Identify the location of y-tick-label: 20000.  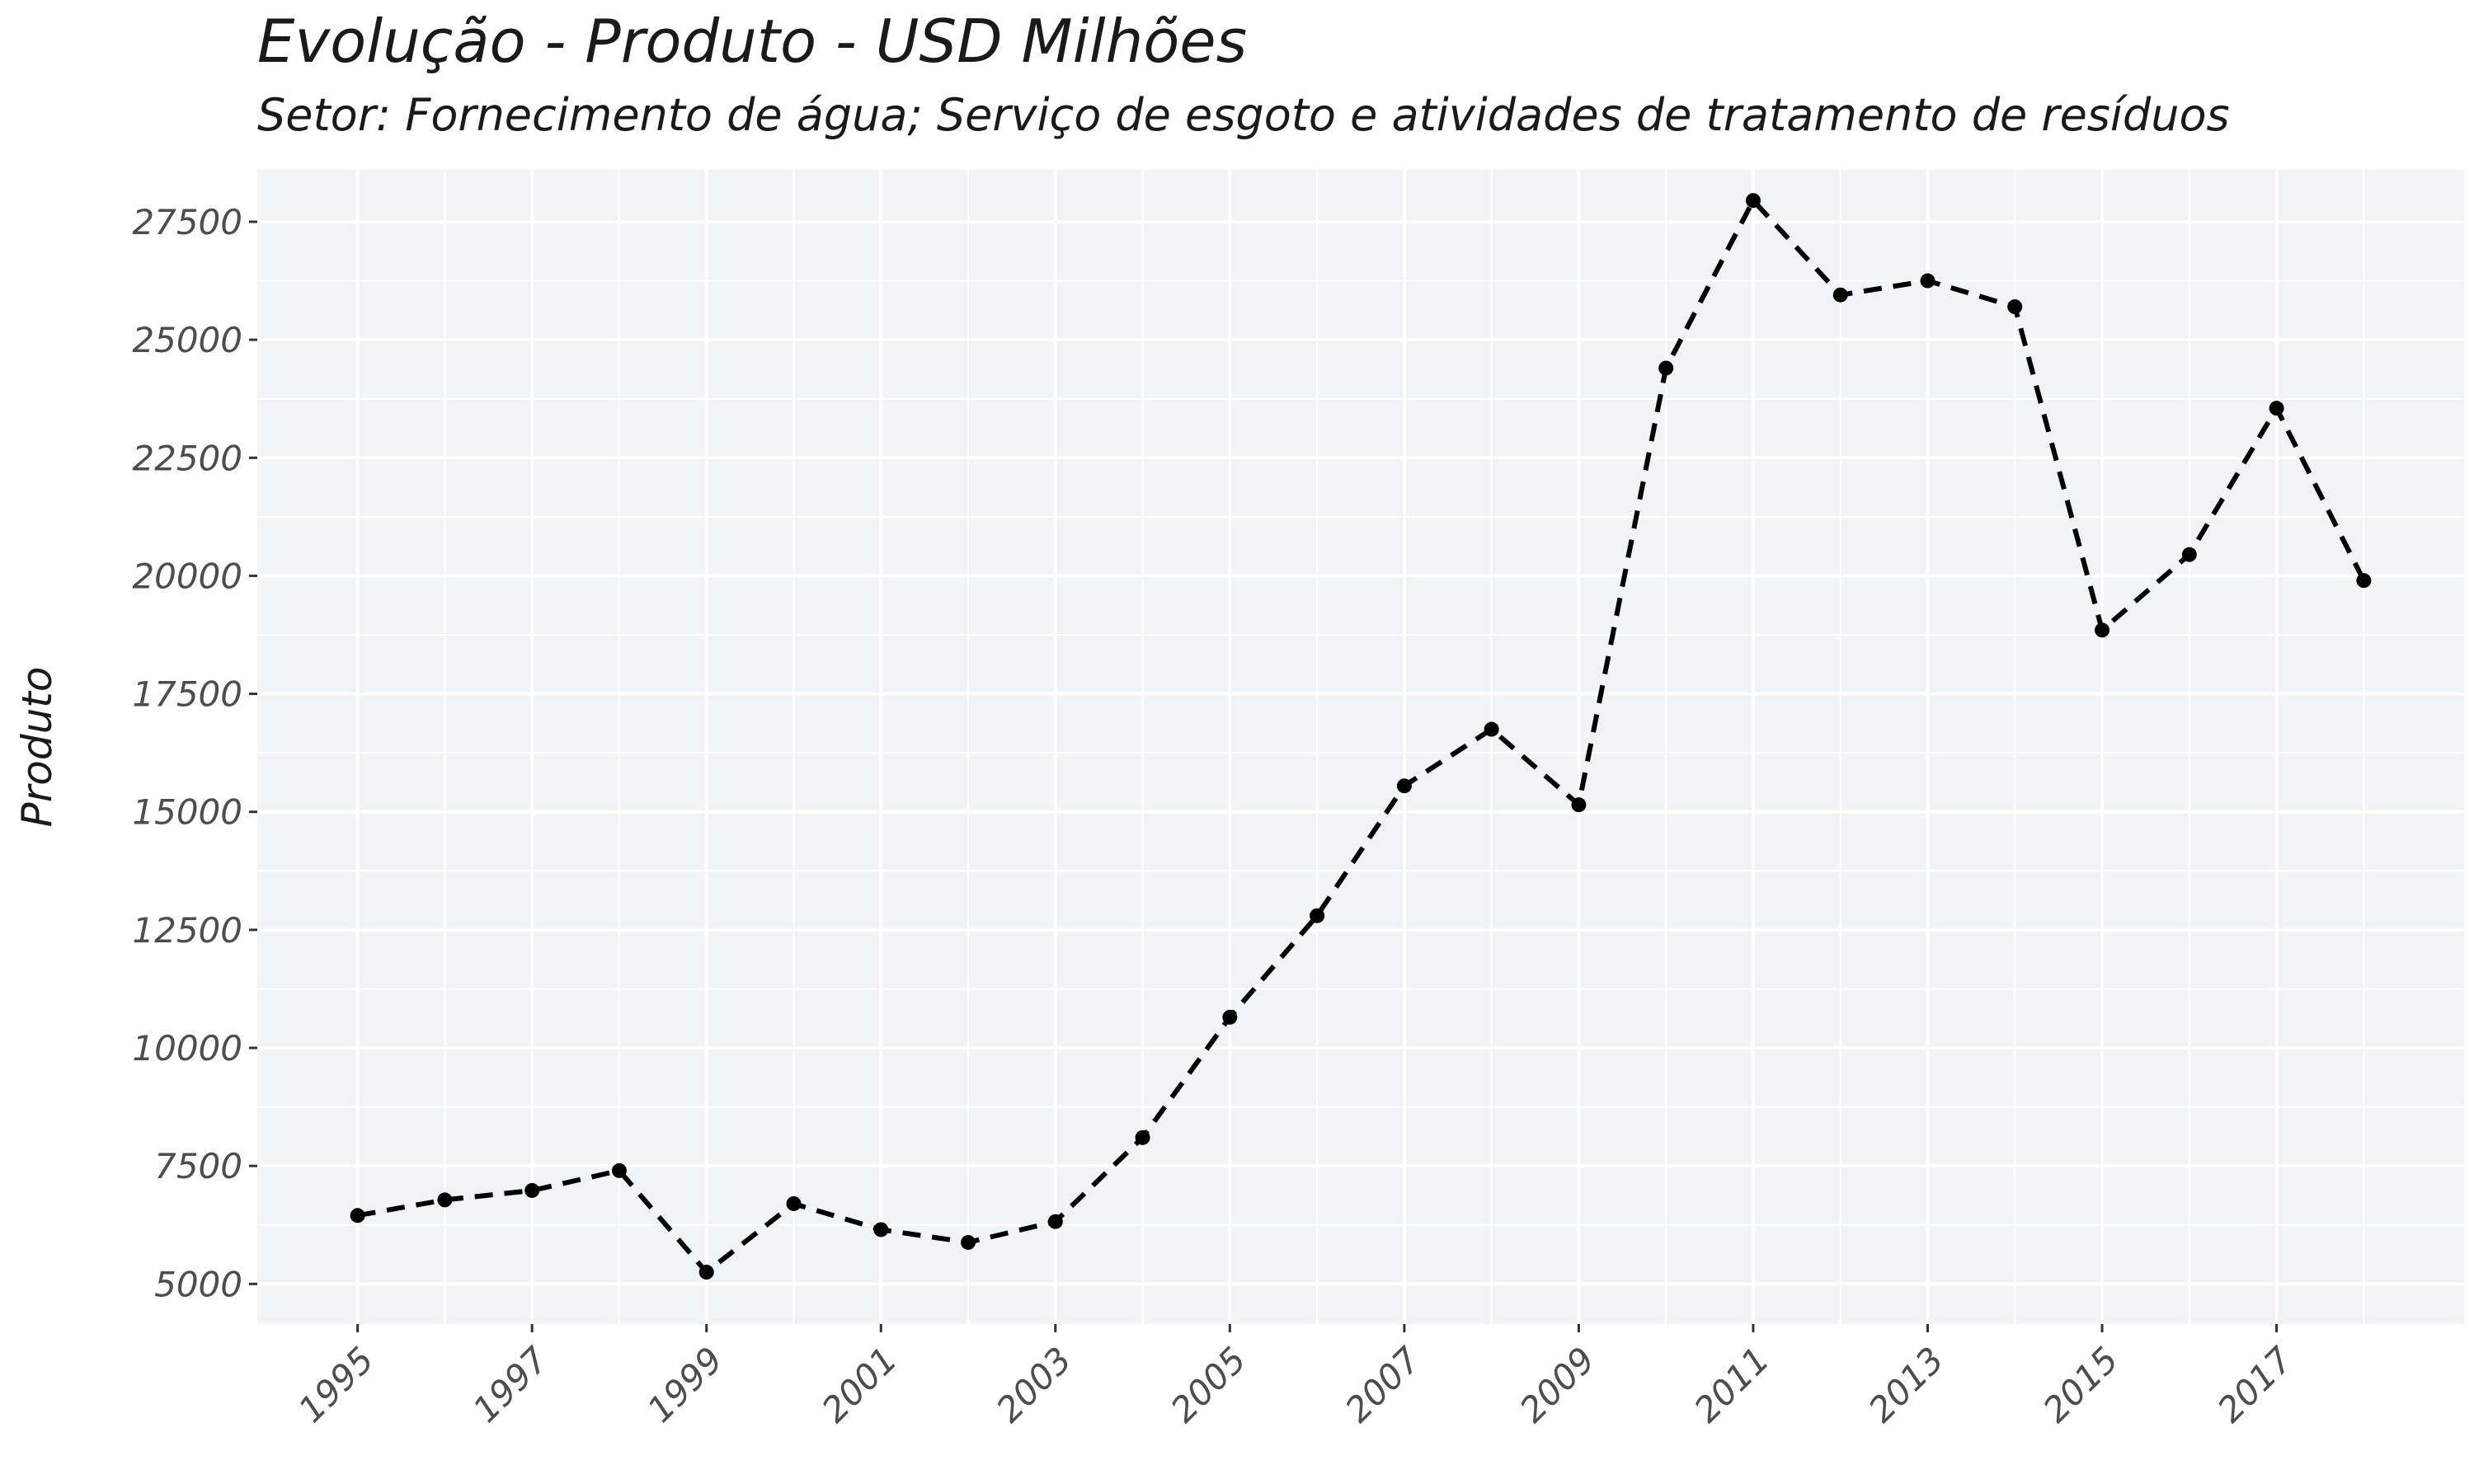
(187, 576).